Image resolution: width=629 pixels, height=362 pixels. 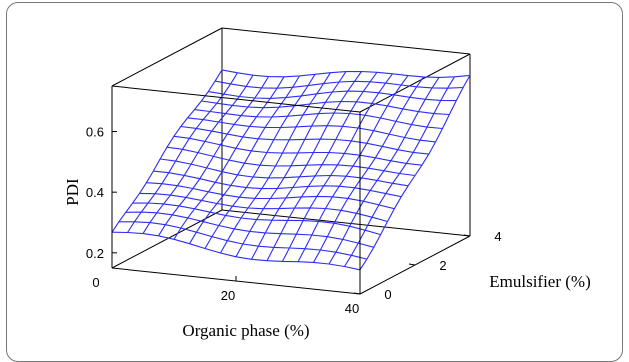 What do you see at coordinates (236, 99) in the screenshot?
I see `box-edge-front` at bounding box center [236, 99].